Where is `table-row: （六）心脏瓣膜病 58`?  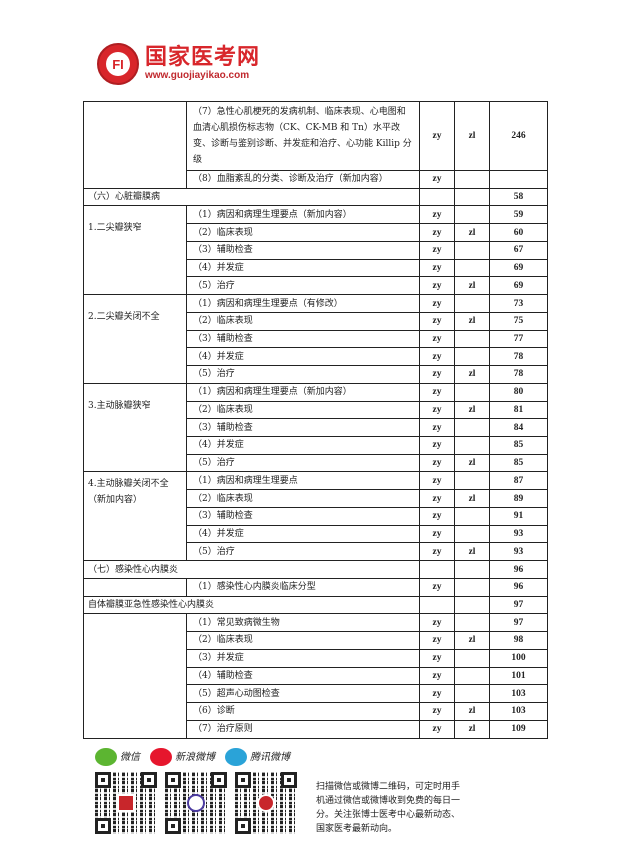
table-row: （六）心脏瓣膜病 58 is located at coordinates (315, 197).